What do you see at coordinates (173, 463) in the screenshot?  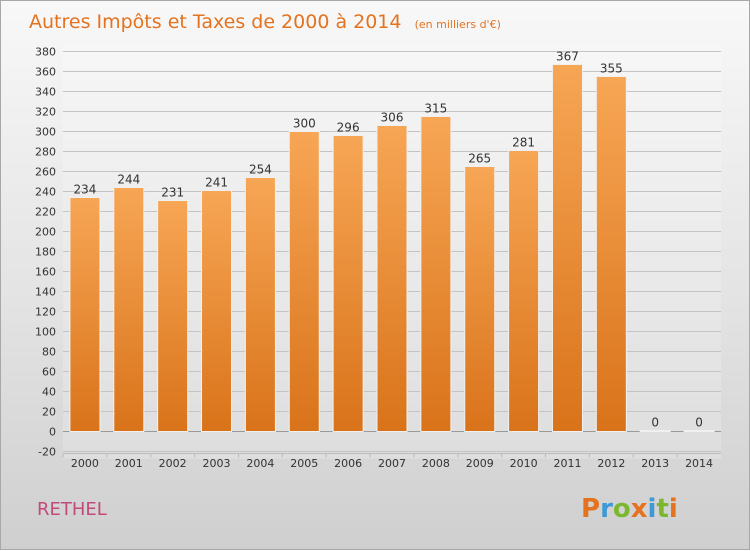 I see `x-tick-label: 2002` at bounding box center [173, 463].